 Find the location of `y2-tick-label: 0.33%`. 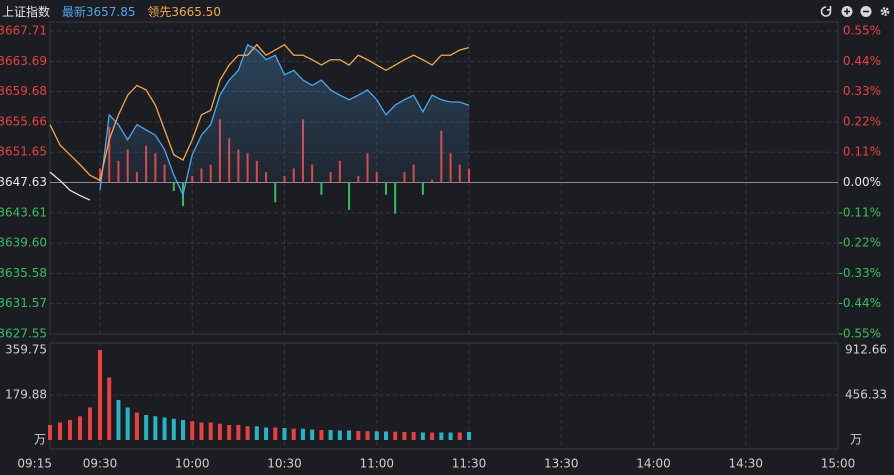

y2-tick-label: 0.33% is located at coordinates (862, 91).